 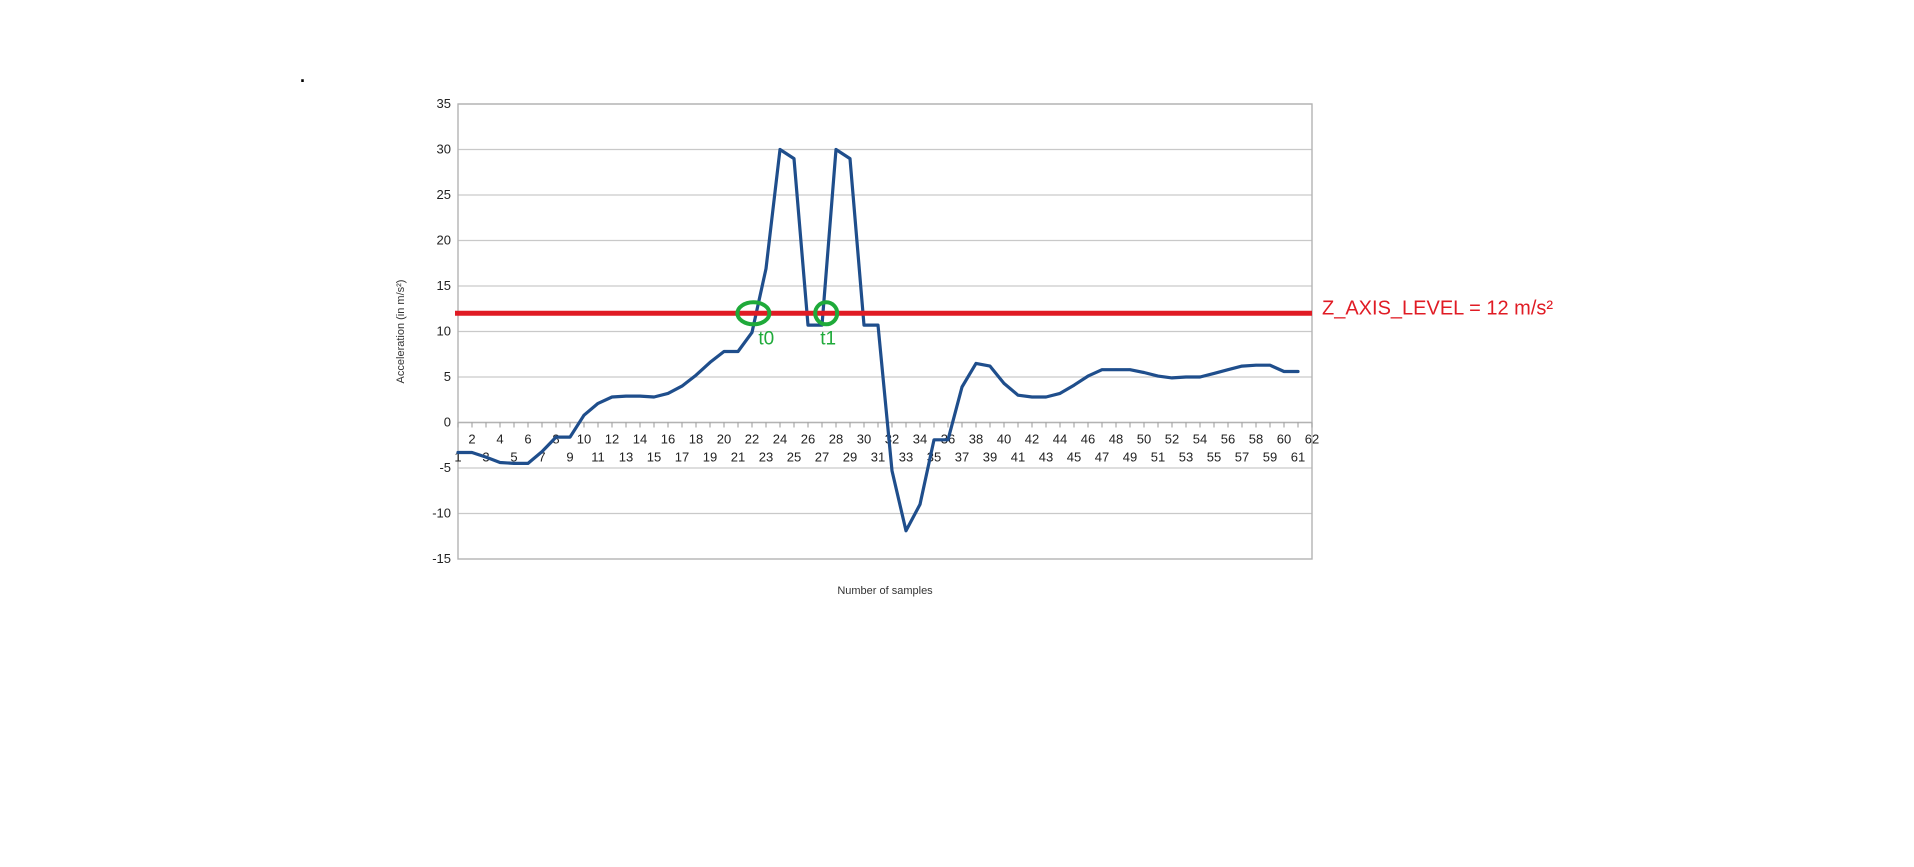 What do you see at coordinates (1046, 457) in the screenshot?
I see `x-tick-label: 43` at bounding box center [1046, 457].